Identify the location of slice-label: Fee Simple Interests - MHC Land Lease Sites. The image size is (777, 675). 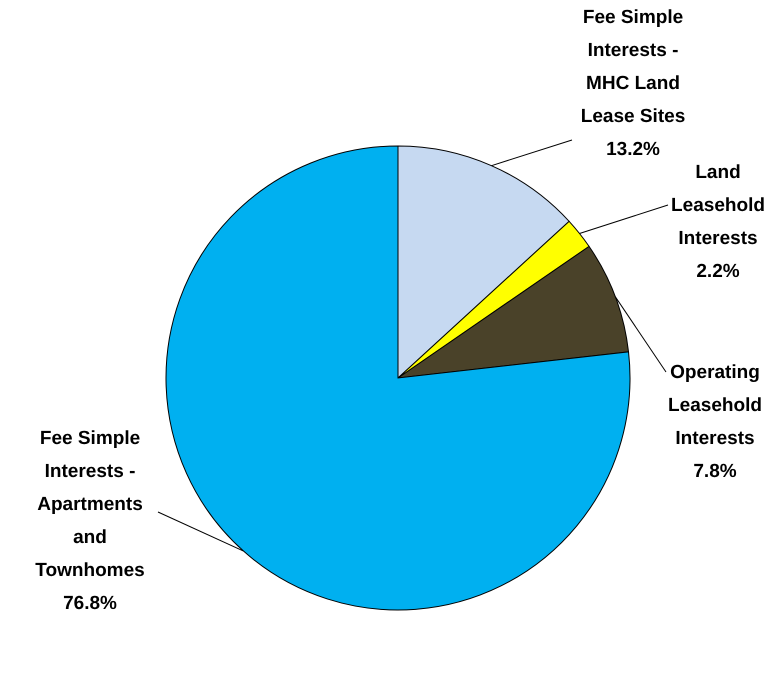
(633, 67).